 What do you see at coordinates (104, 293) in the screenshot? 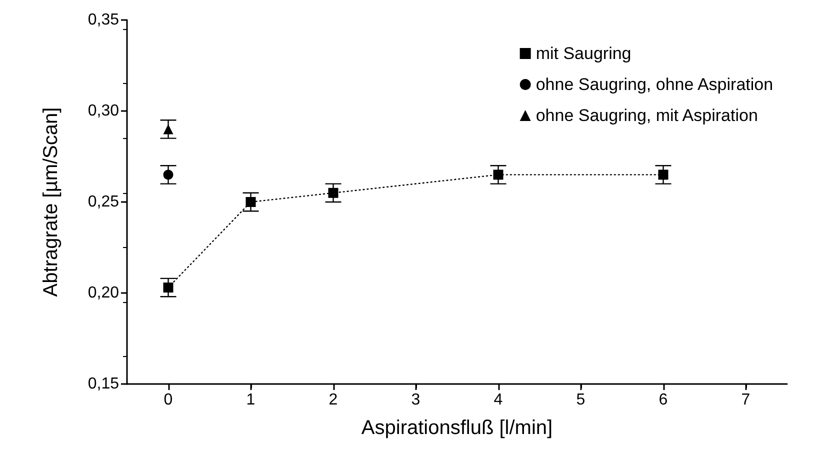
I see `y-tick-label: 0,20` at bounding box center [104, 293].